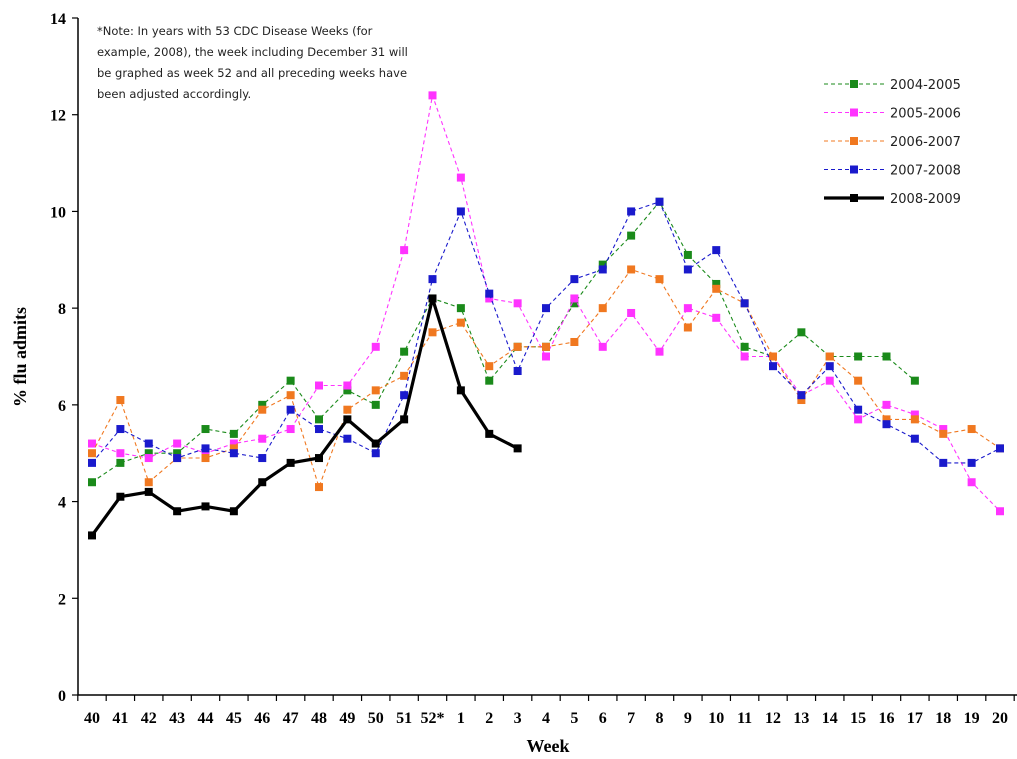 This screenshot has height=759, width=1017. I want to click on y-tick-label: 2, so click(62, 599).